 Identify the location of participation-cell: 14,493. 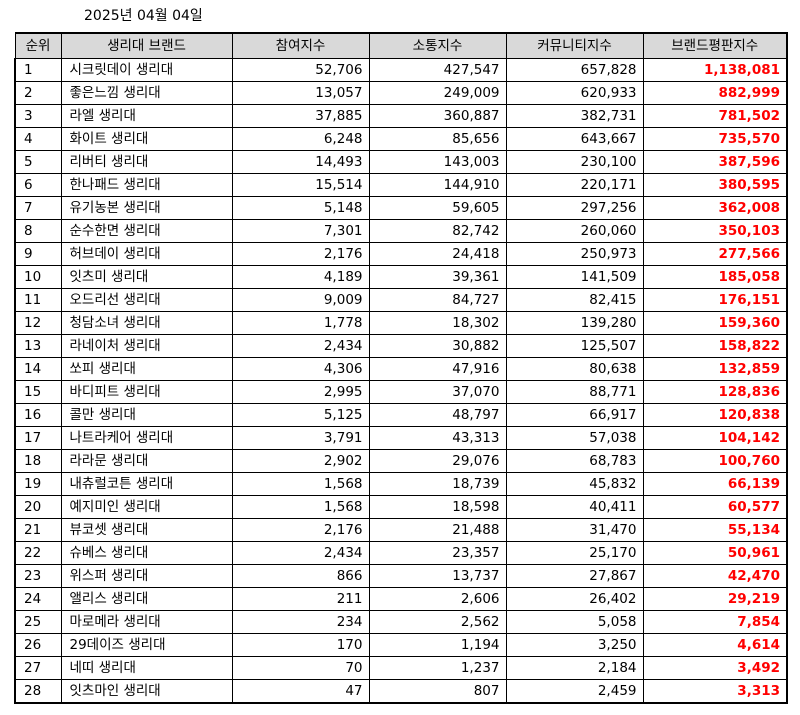
(300, 162).